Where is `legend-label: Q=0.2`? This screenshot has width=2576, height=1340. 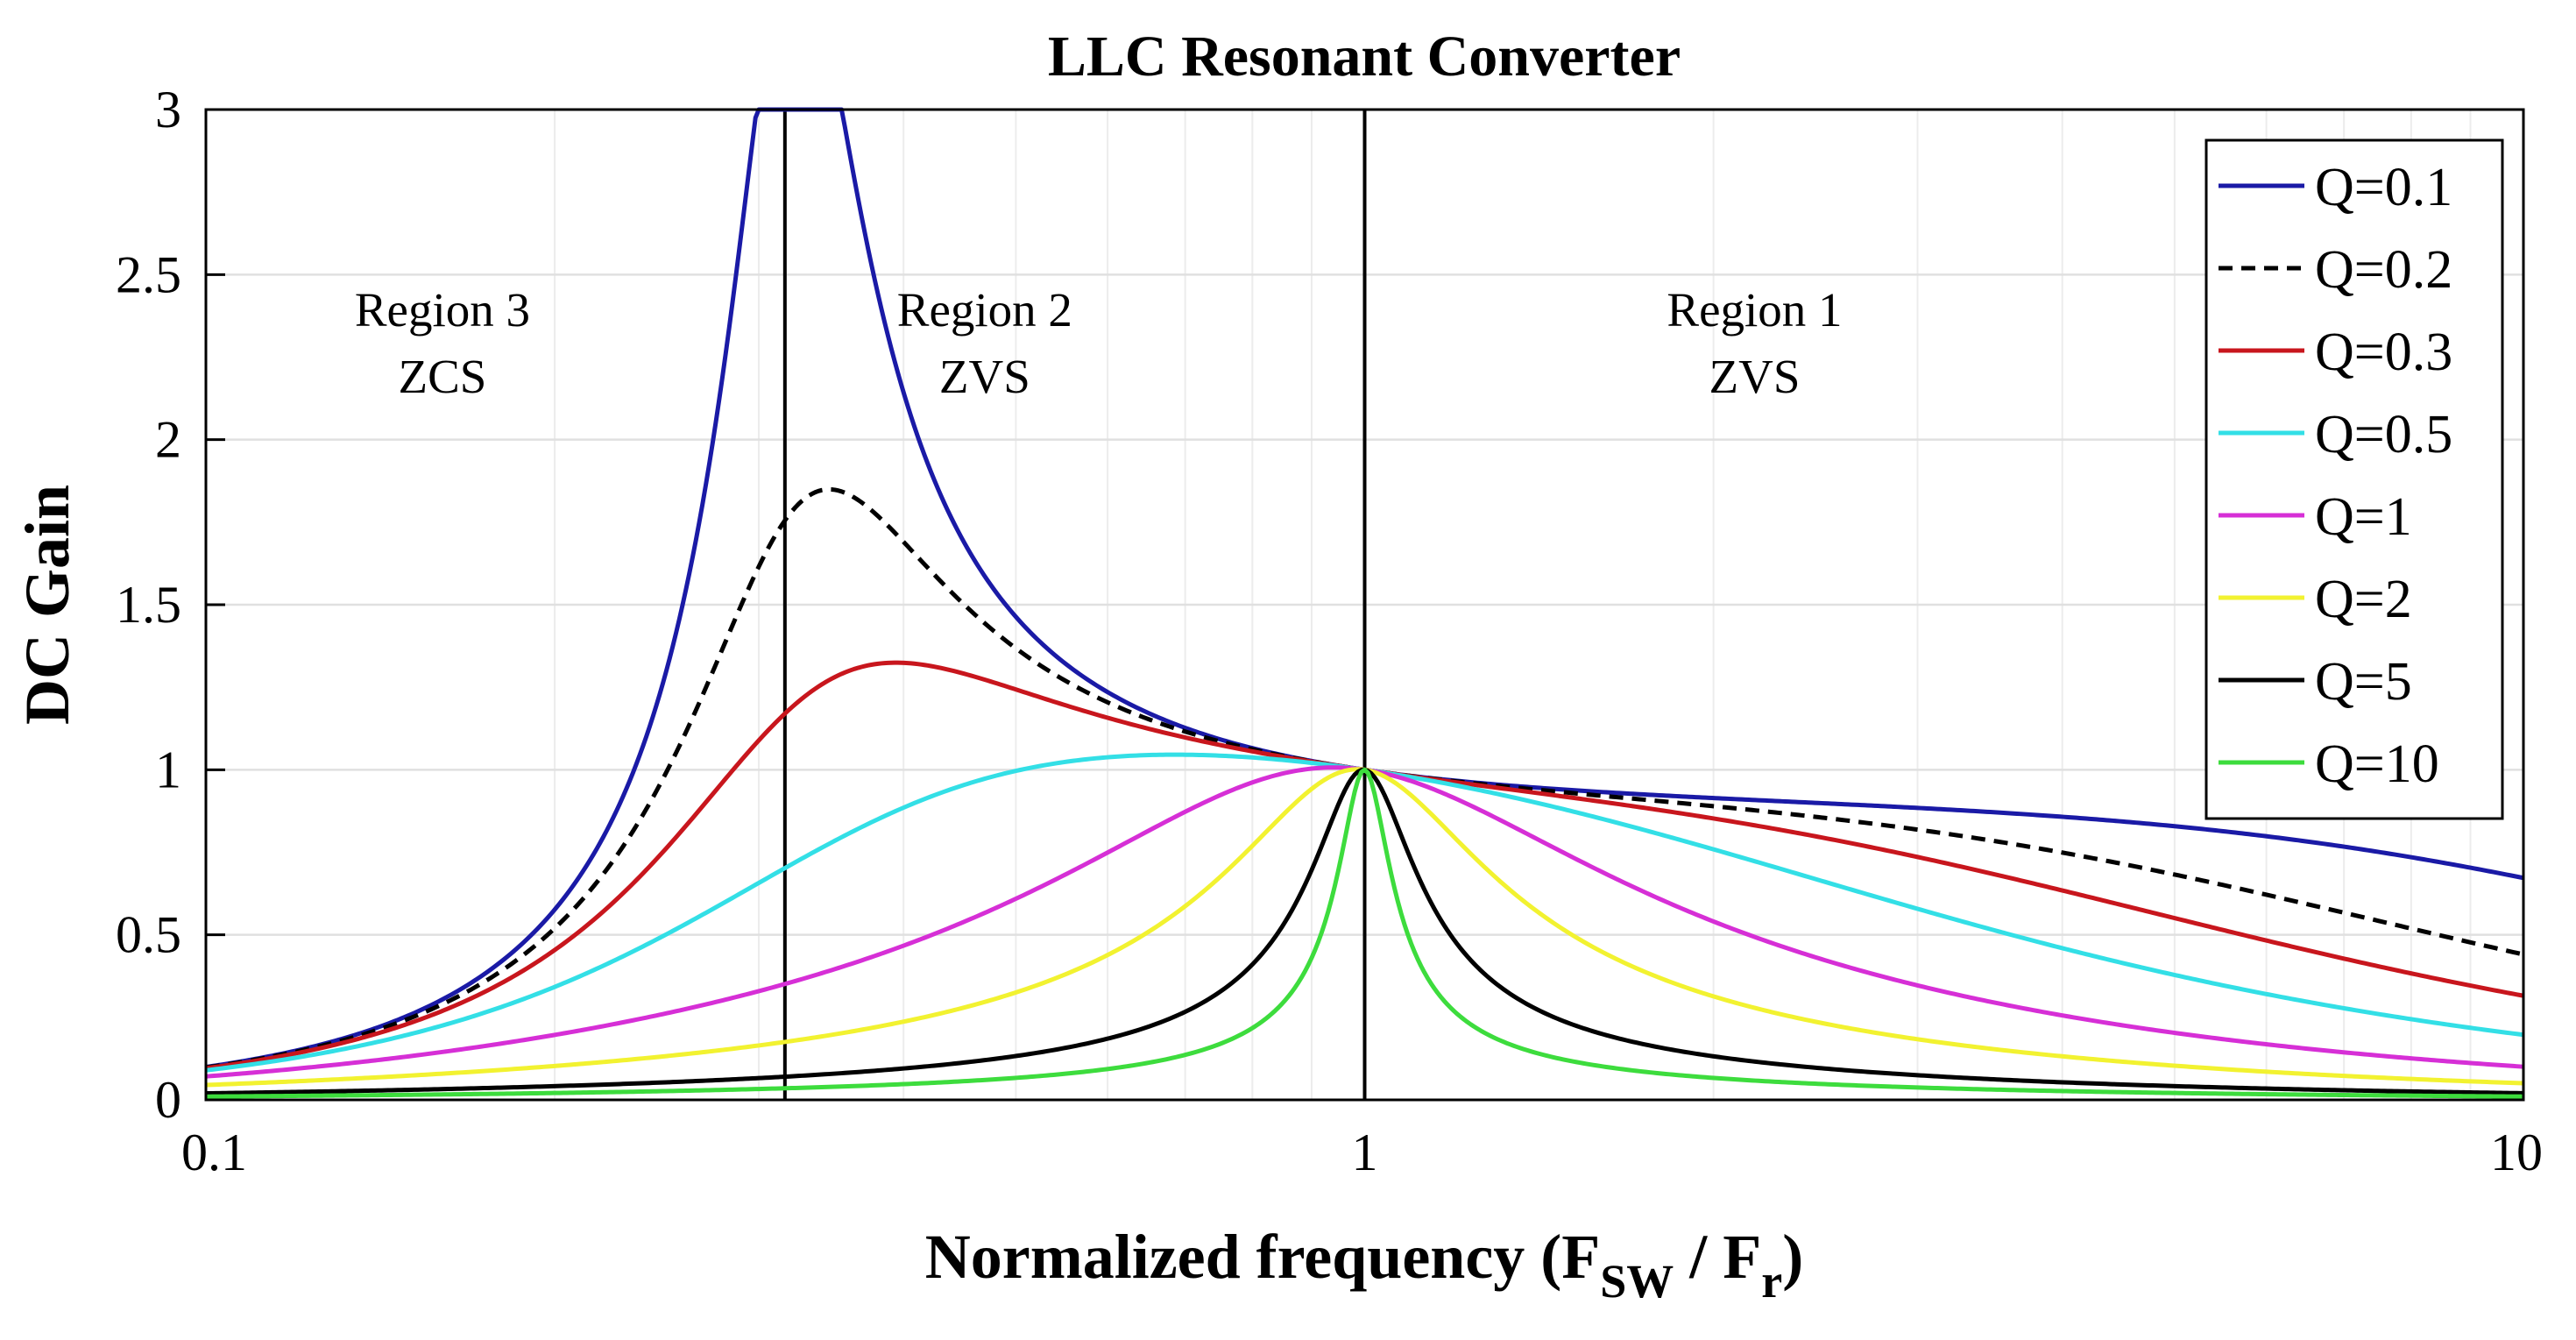
legend-label: Q=0.2 is located at coordinates (2383, 270).